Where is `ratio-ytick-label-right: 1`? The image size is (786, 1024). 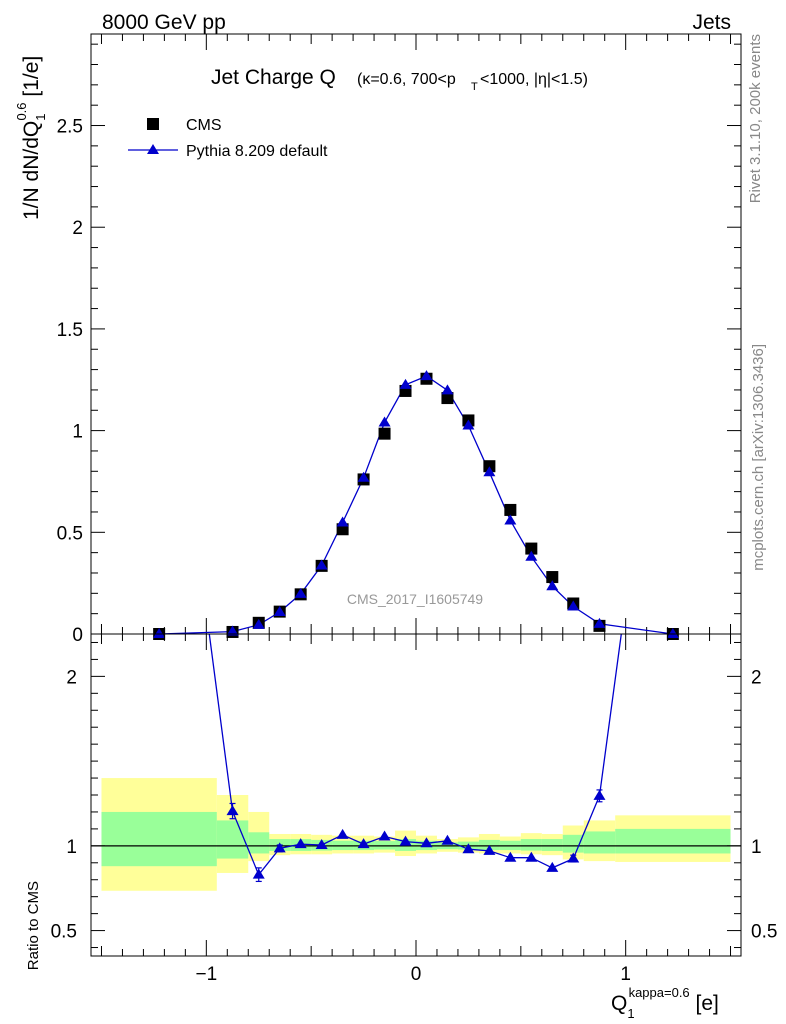
ratio-ytick-label-right: 1 is located at coordinates (756, 847).